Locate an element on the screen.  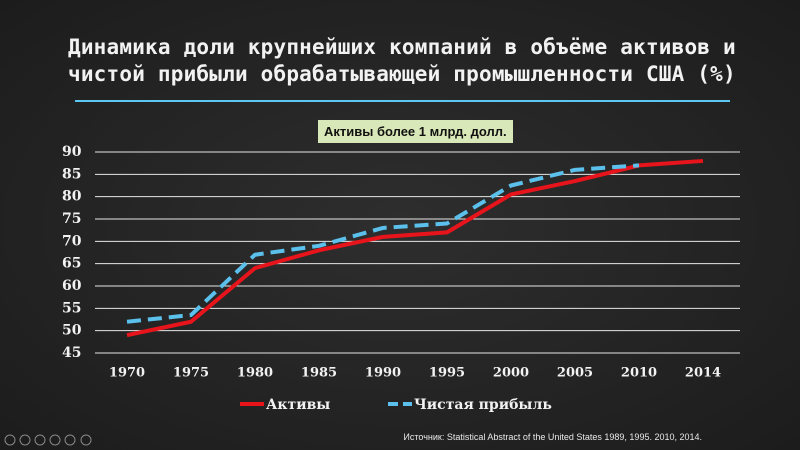
x-tick-label: 2014 is located at coordinates (703, 373).